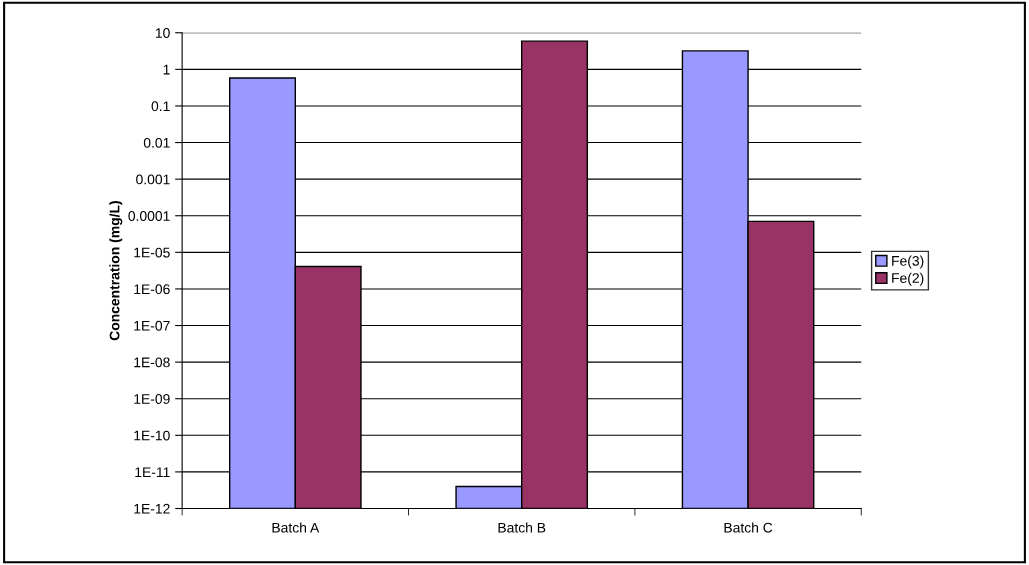 This screenshot has width=1029, height=565. Describe the element at coordinates (116, 271) in the screenshot. I see `y-axis-title: Concentration (mg/L)` at that location.